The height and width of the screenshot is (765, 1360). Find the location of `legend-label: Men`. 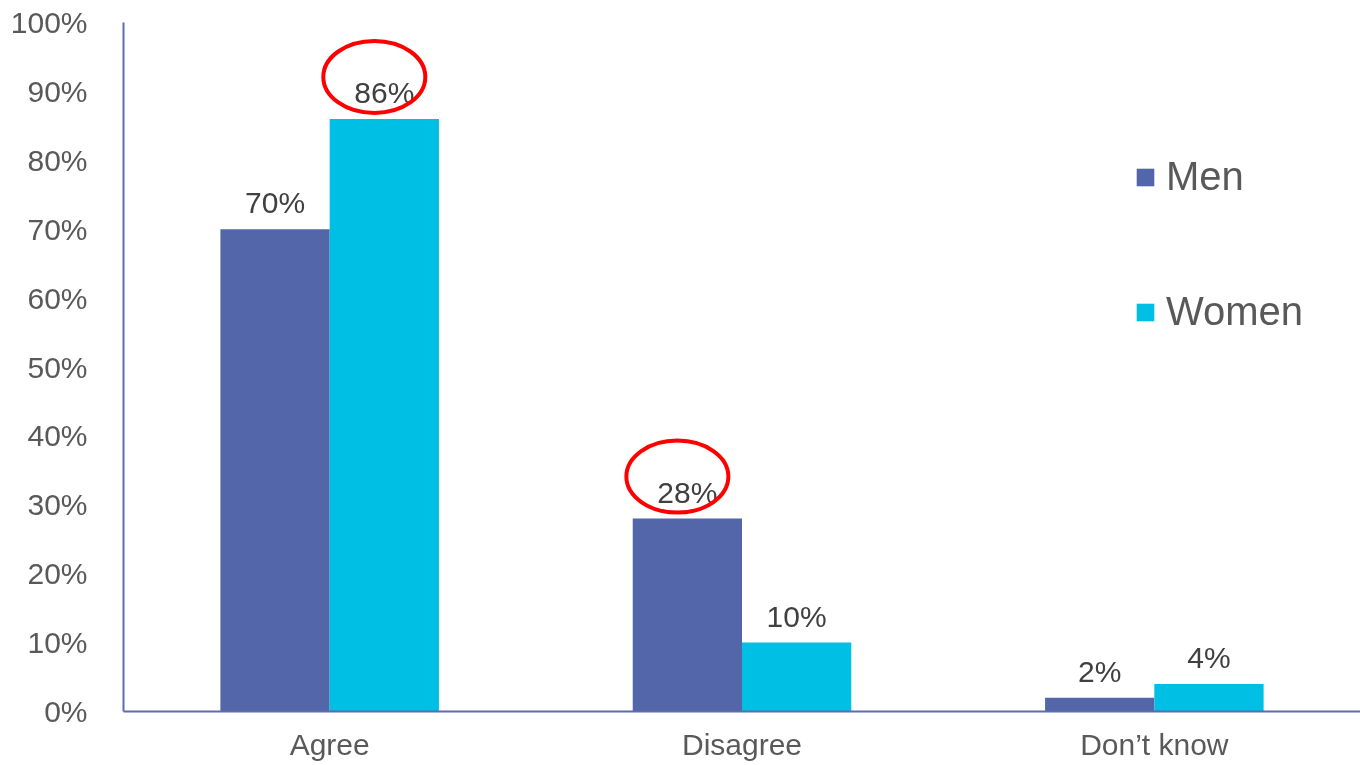

legend-label: Men is located at coordinates (1205, 176).